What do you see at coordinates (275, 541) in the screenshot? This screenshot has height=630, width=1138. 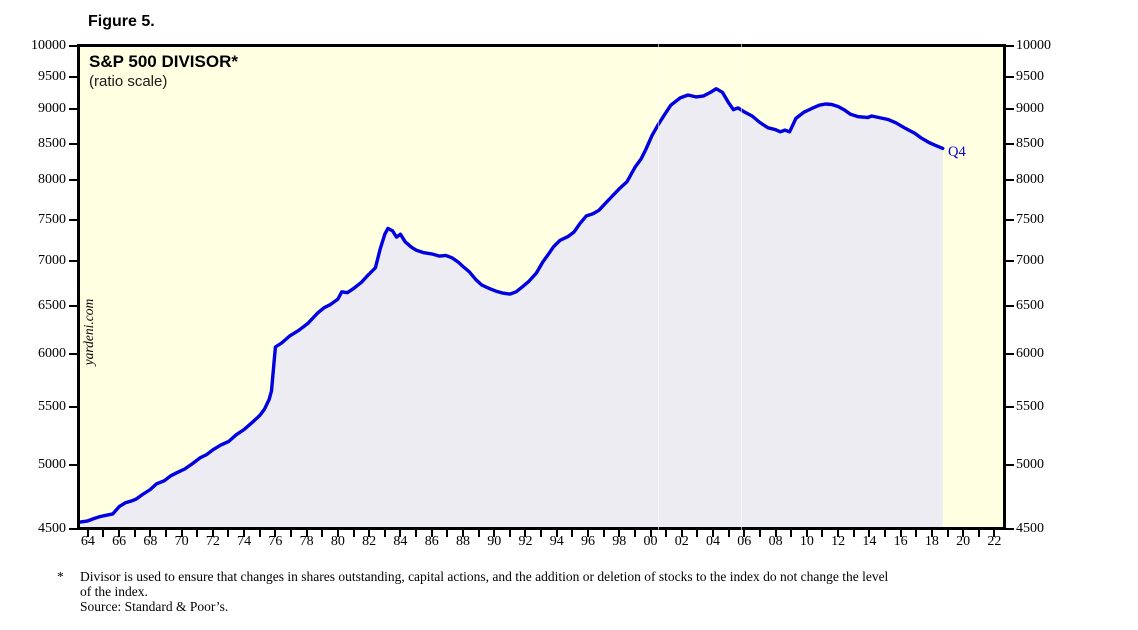 I see `x-axis-label: 76` at bounding box center [275, 541].